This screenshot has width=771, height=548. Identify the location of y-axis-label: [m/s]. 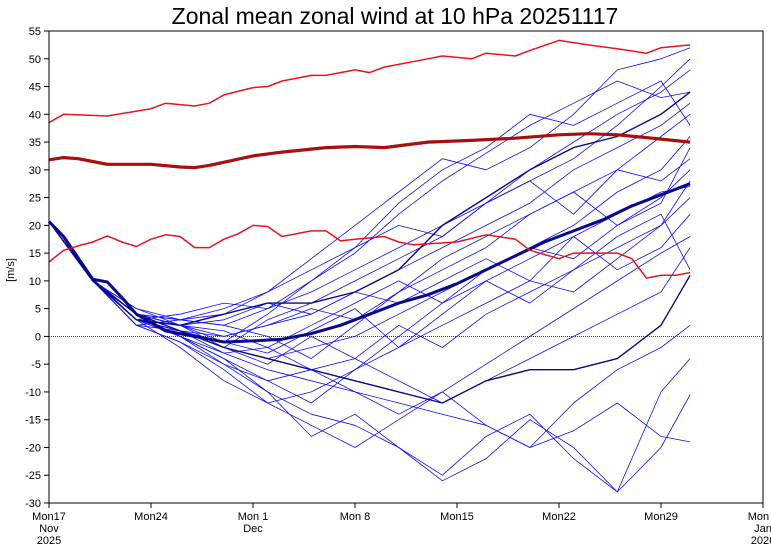
(11, 270).